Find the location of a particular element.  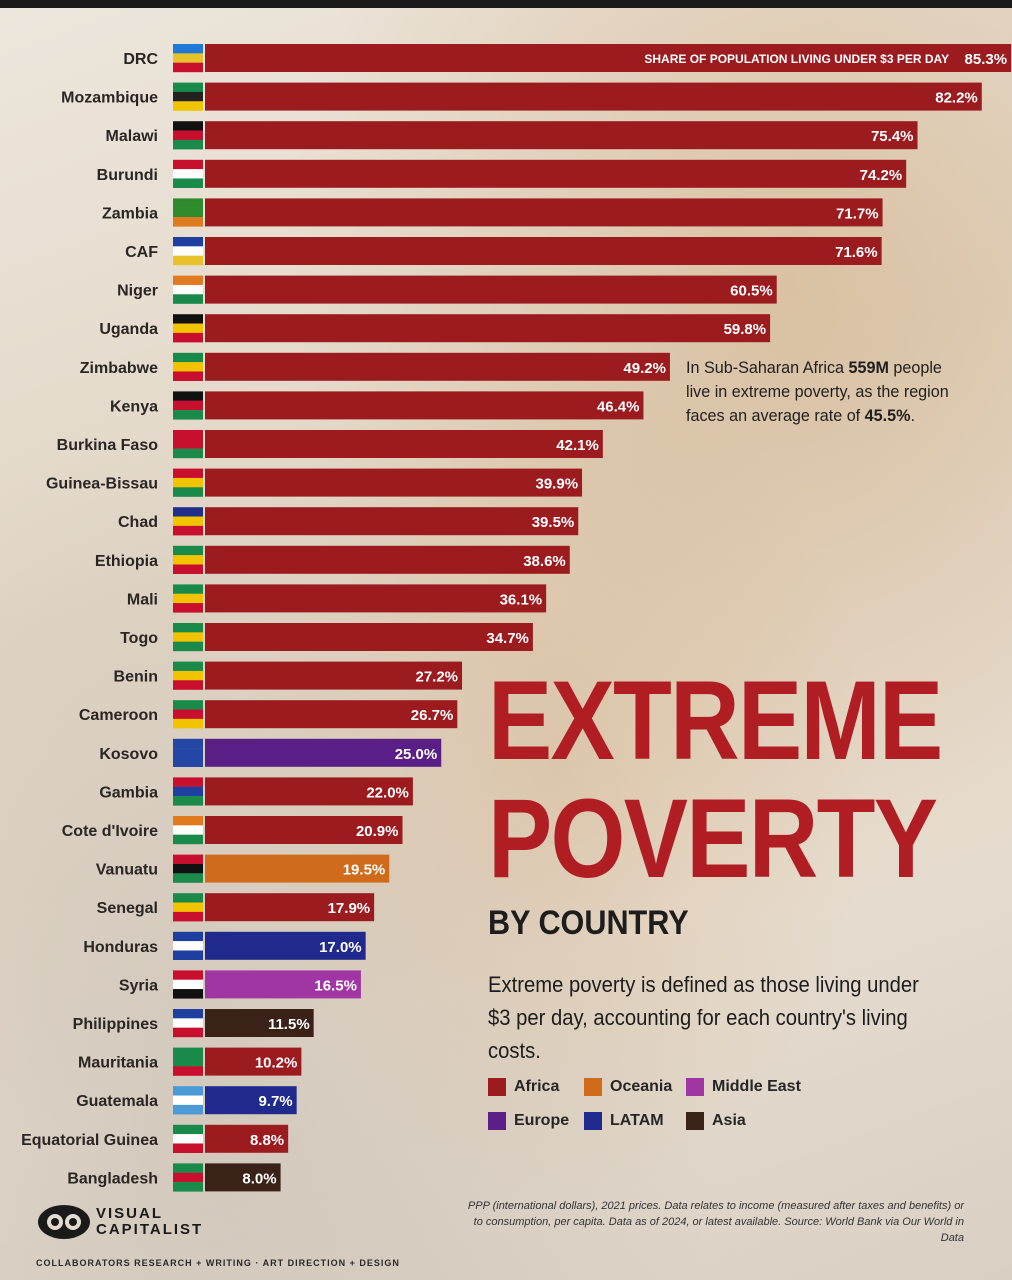

country-label-cameroon: Cameroon is located at coordinates (118, 715).